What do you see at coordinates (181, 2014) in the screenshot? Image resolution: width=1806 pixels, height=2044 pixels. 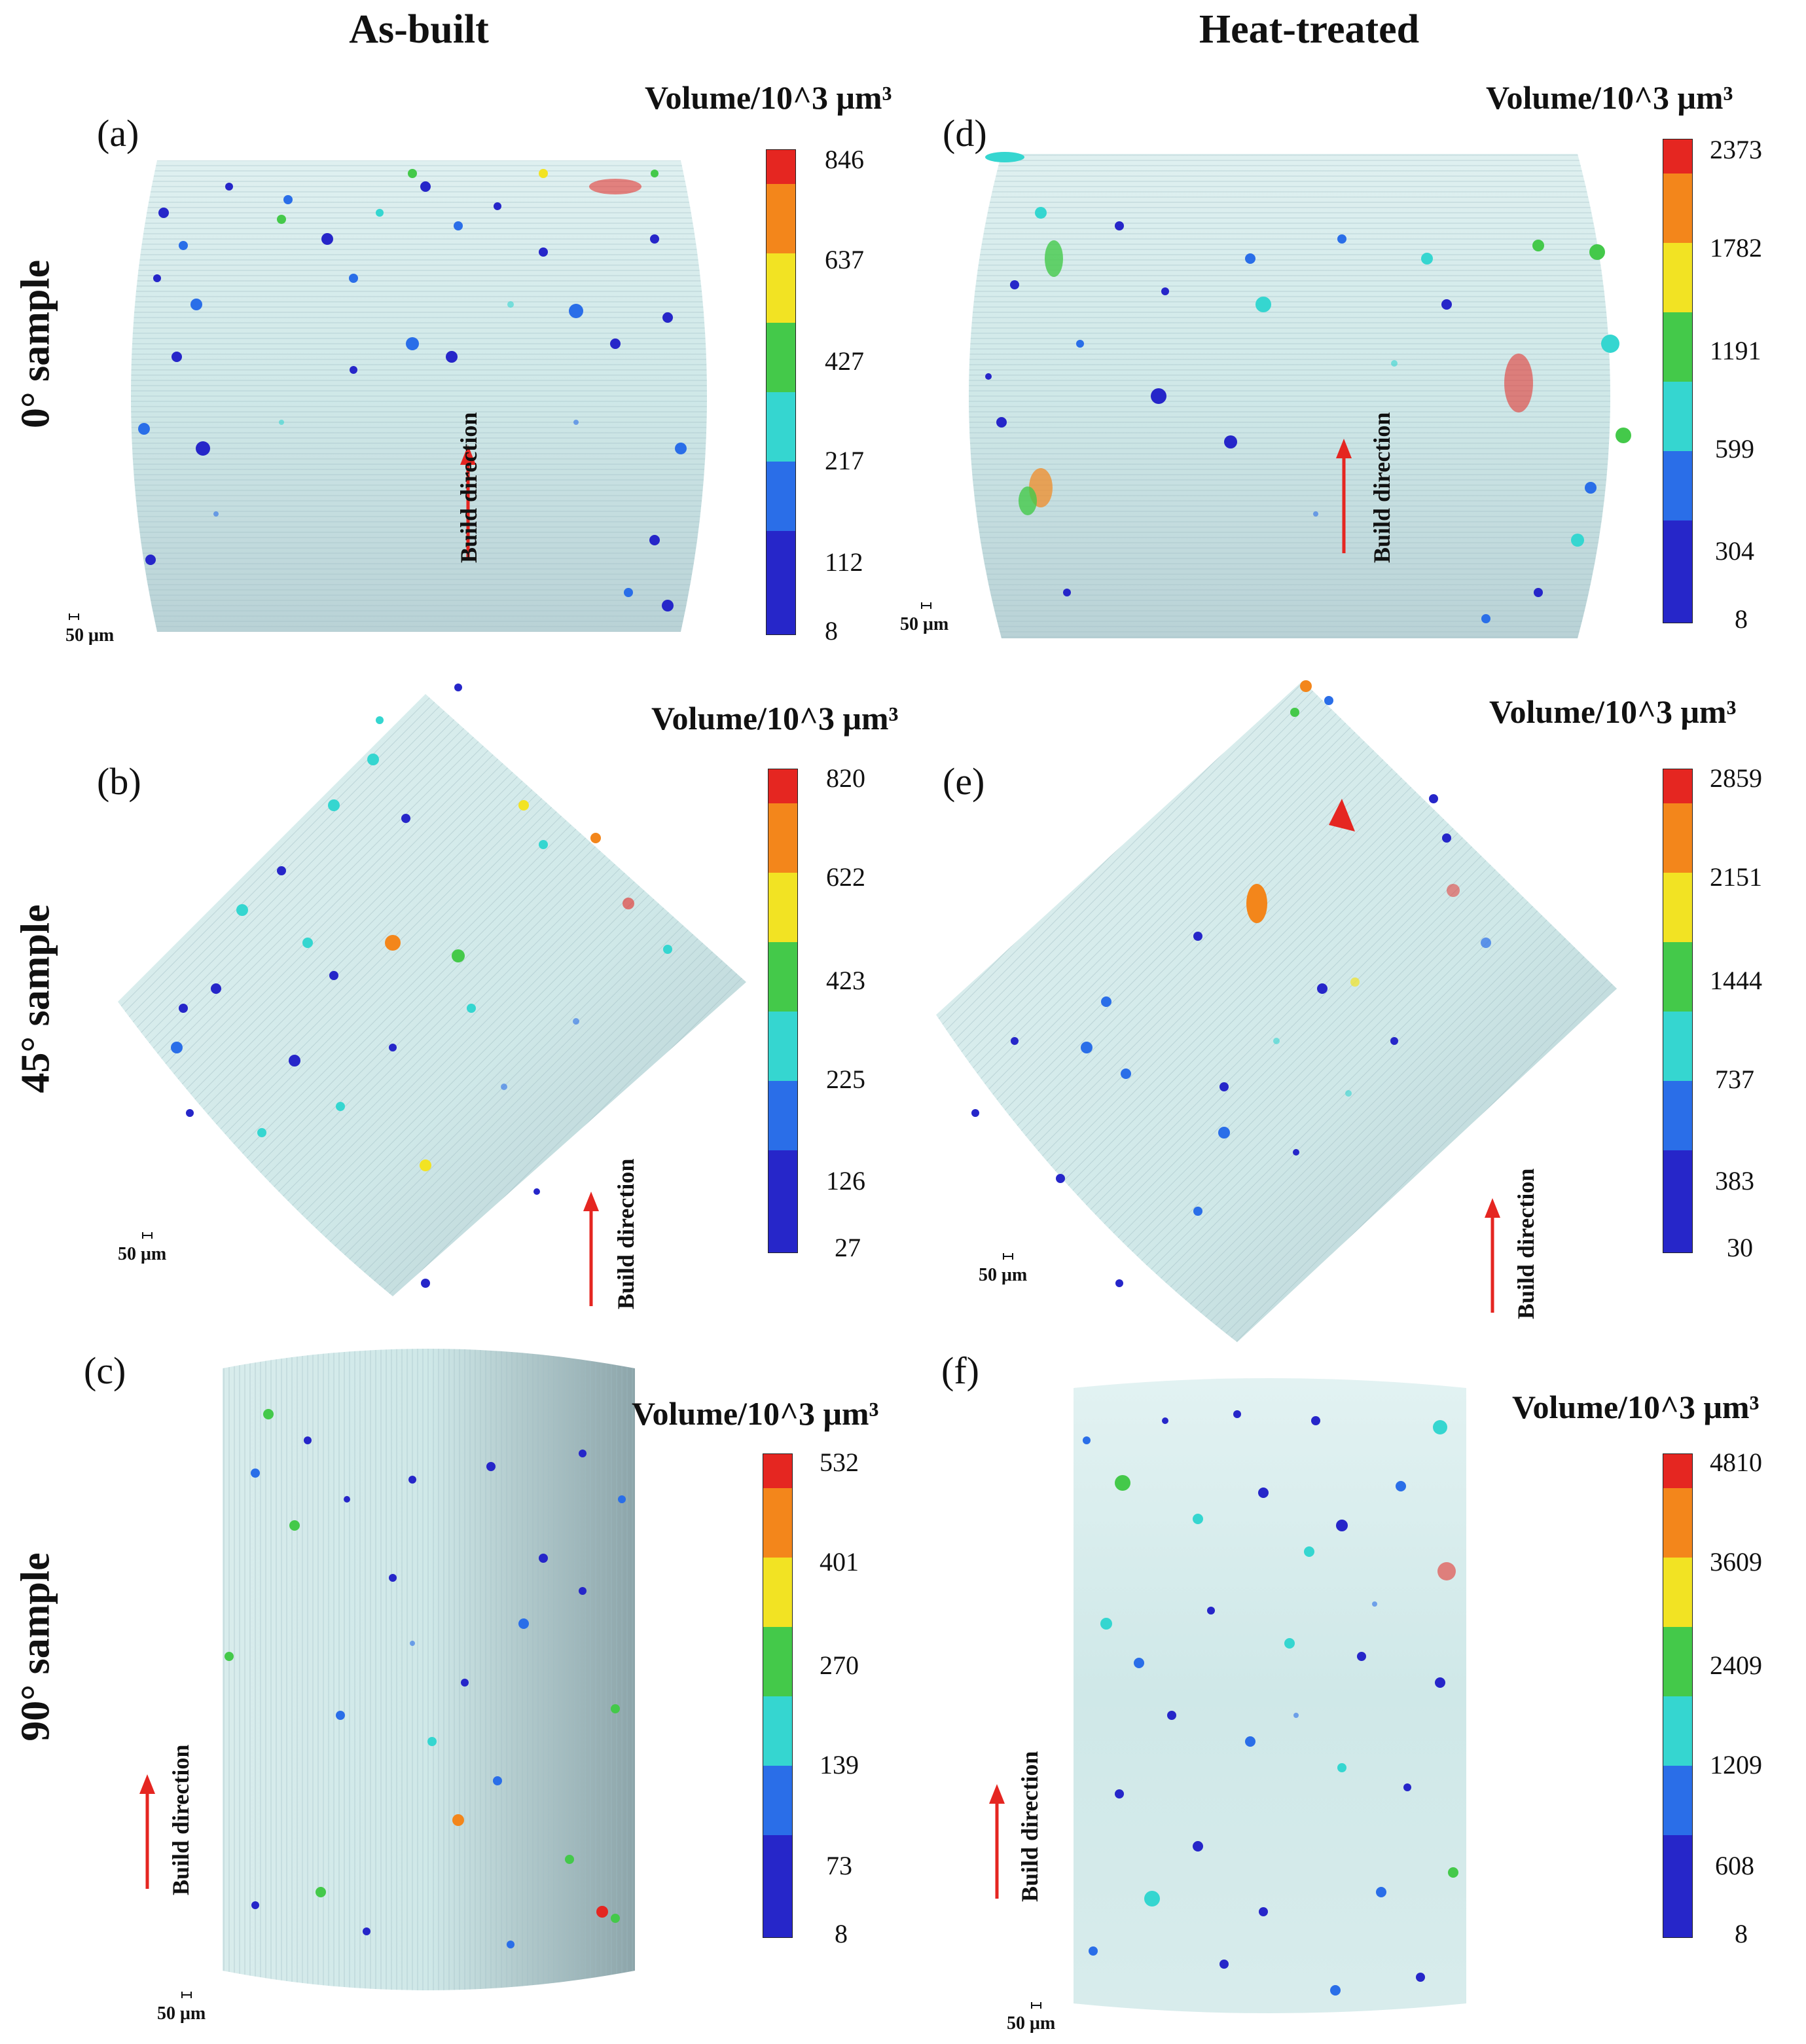 I see `panel-c-scale-text: 50 μm` at bounding box center [181, 2014].